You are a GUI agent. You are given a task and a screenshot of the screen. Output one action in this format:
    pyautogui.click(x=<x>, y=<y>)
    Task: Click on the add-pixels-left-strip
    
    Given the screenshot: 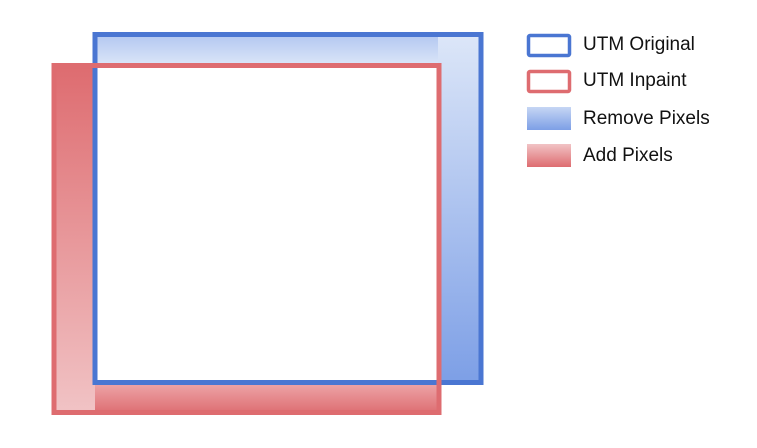 What is the action you would take?
    pyautogui.click(x=75, y=239)
    